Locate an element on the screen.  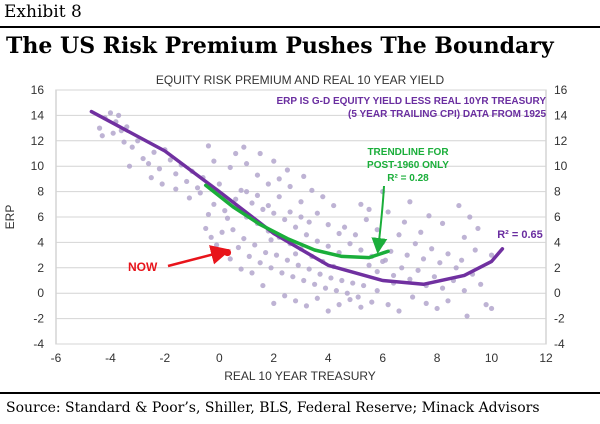
y-tick-label-right: 12 is located at coordinates (561, 141).